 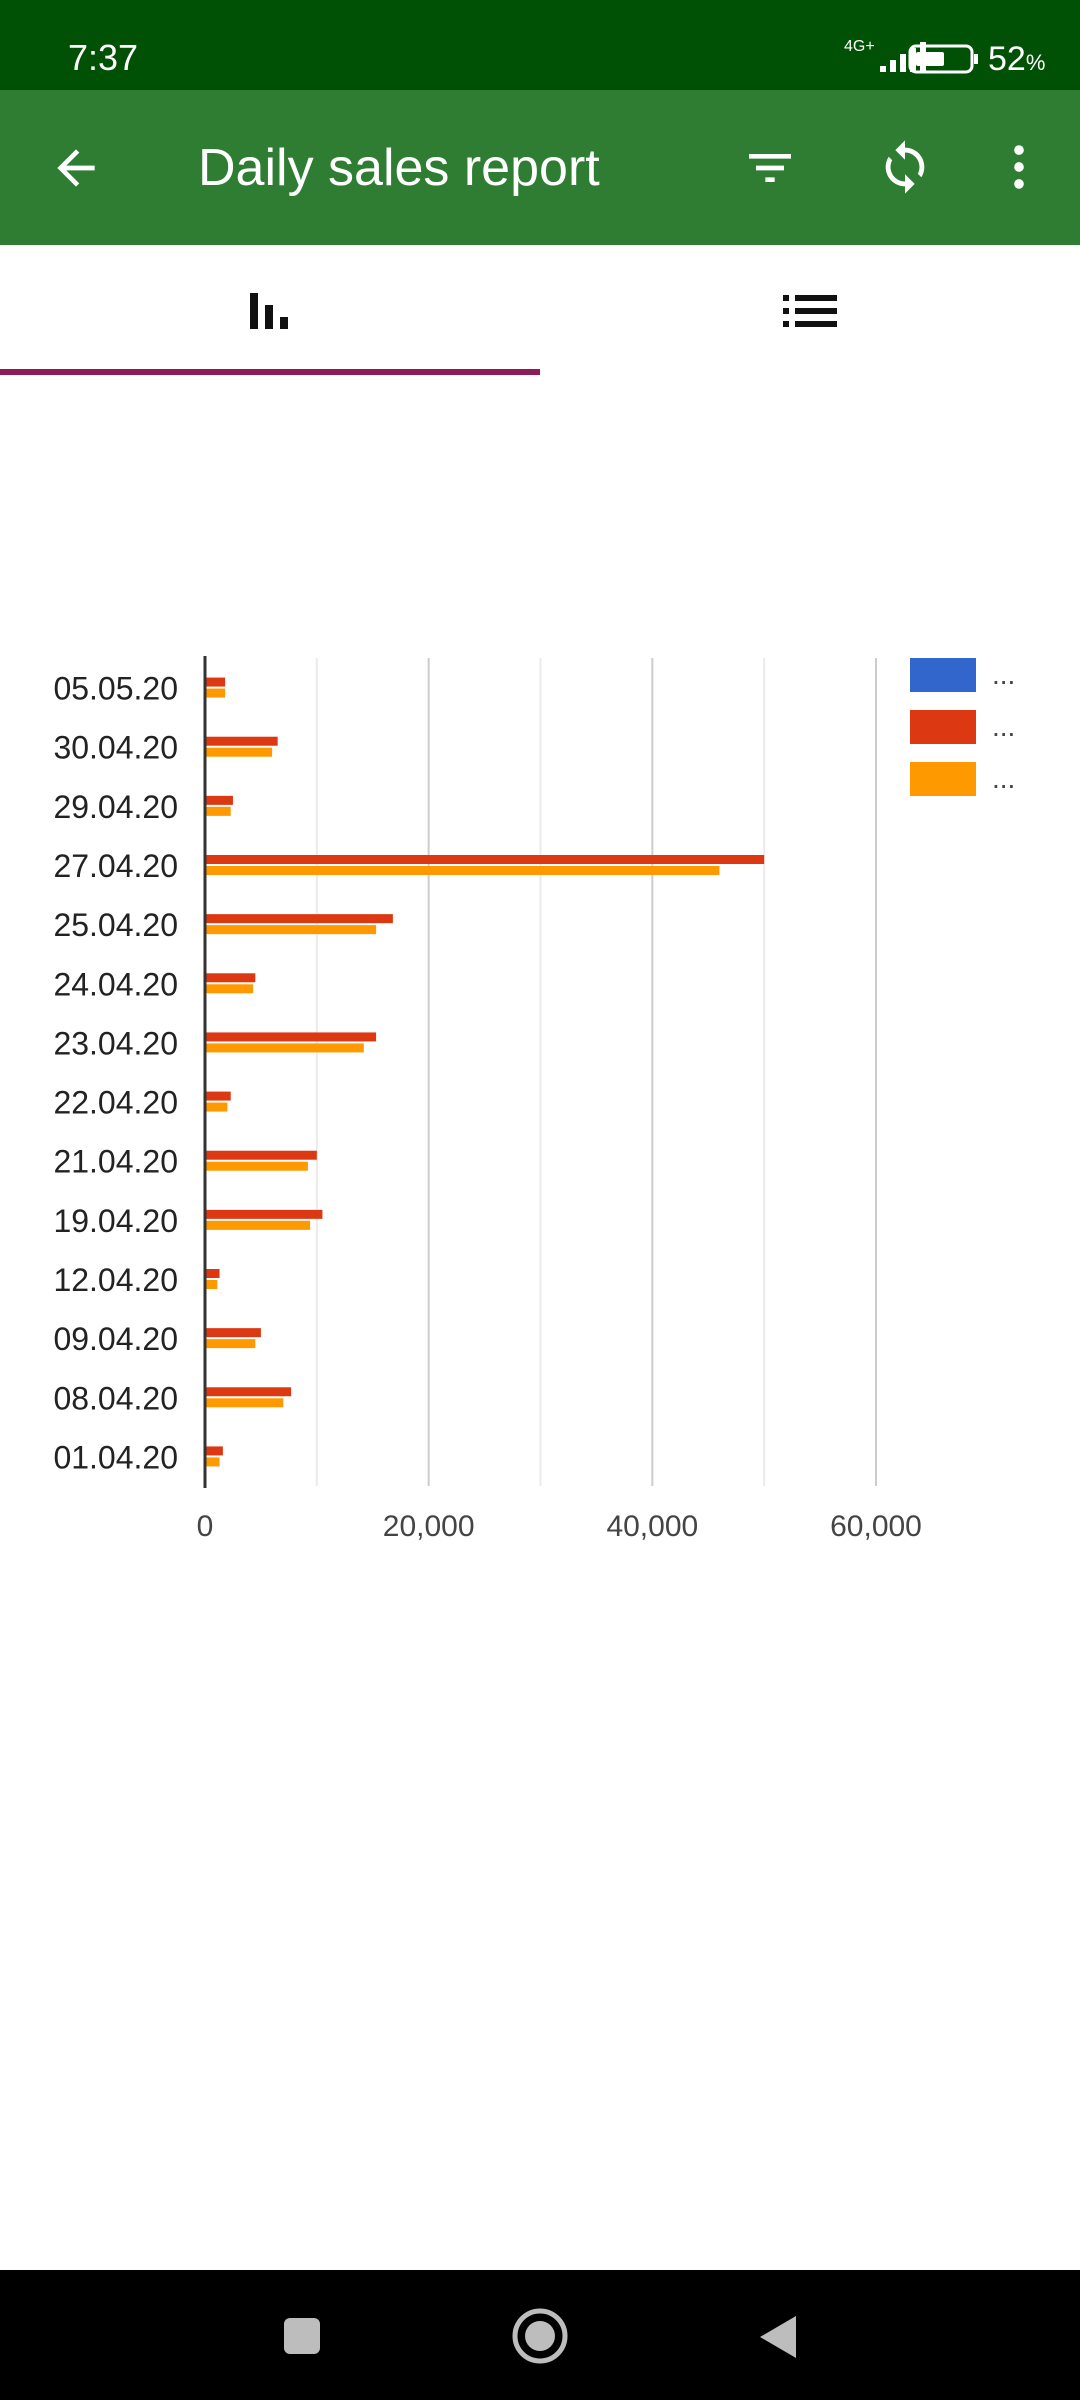 I want to click on bar-09.04.20-series-2, so click(x=233, y=1333).